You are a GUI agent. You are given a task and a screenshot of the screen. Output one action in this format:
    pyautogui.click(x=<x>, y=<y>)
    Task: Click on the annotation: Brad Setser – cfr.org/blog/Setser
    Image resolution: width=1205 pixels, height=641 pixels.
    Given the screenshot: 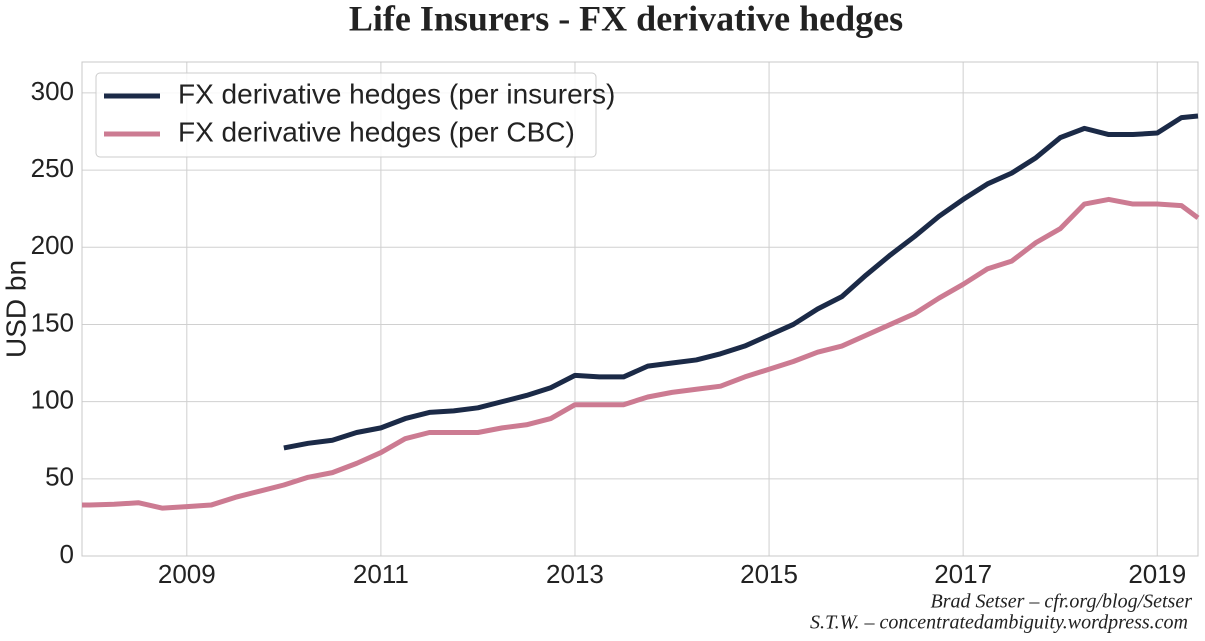 What is the action you would take?
    pyautogui.click(x=1062, y=602)
    